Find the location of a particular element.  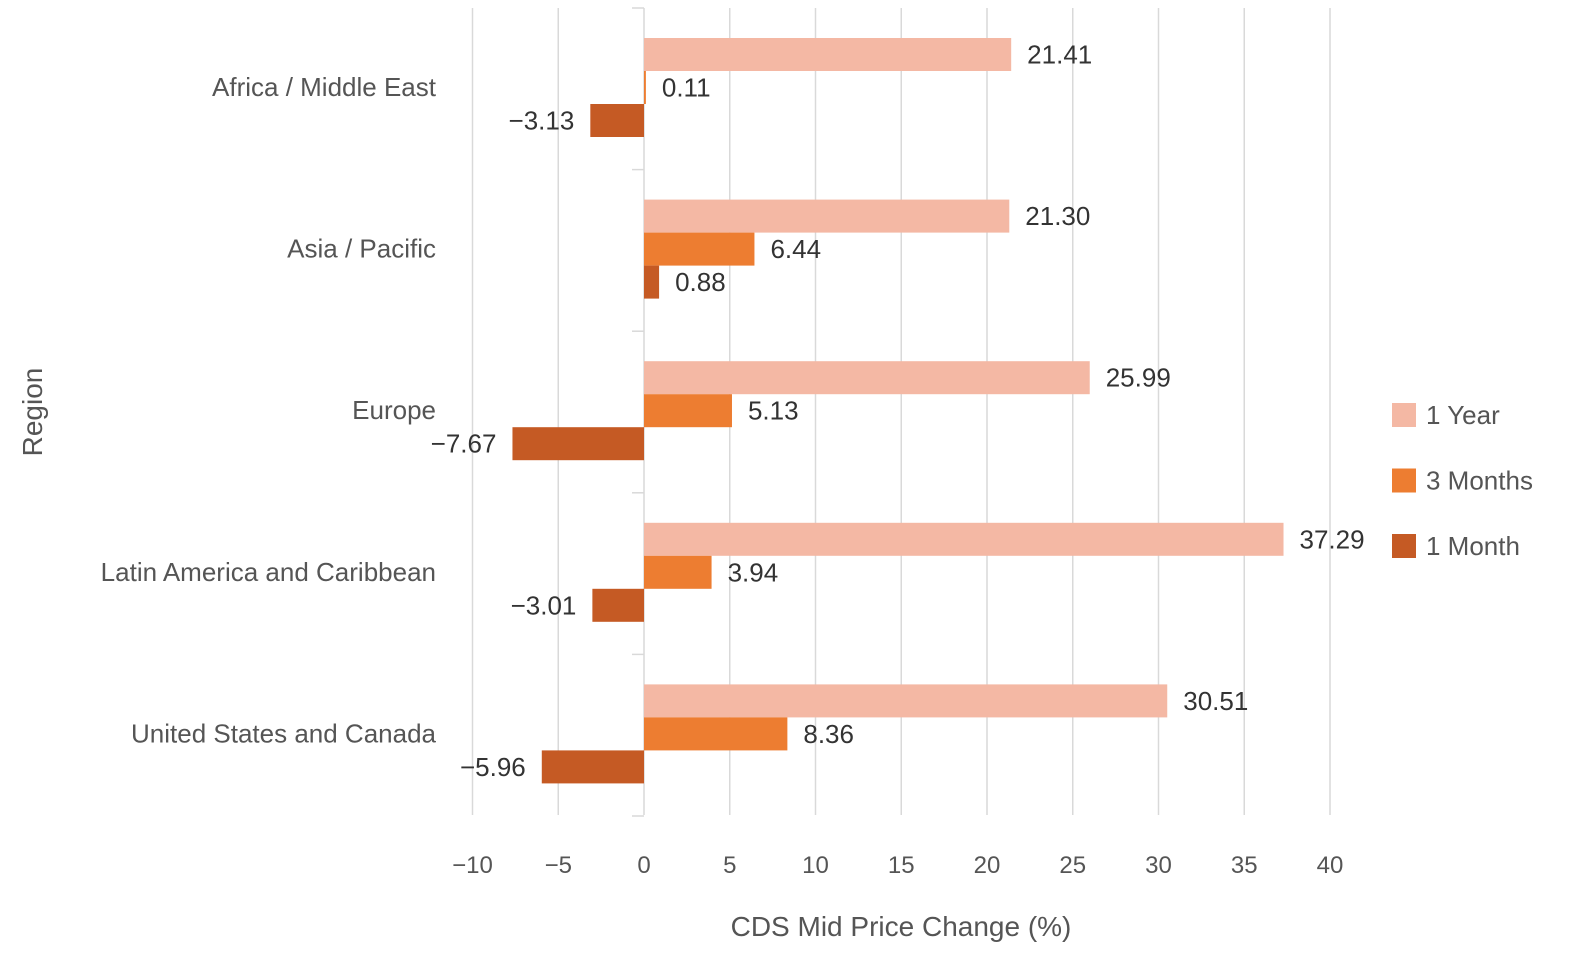

x-tick-label: 25 is located at coordinates (1072, 865).